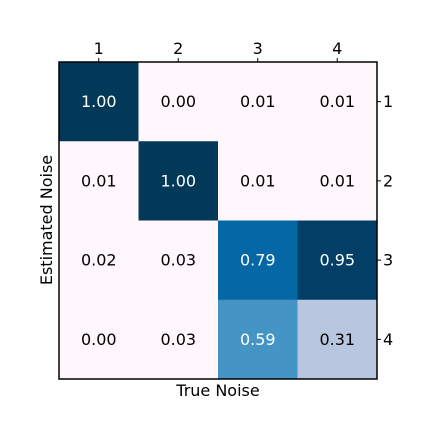 The width and height of the screenshot is (432, 432). Describe the element at coordinates (218, 50) in the screenshot. I see `x-axis-ticks: 1 2 3 4` at that location.